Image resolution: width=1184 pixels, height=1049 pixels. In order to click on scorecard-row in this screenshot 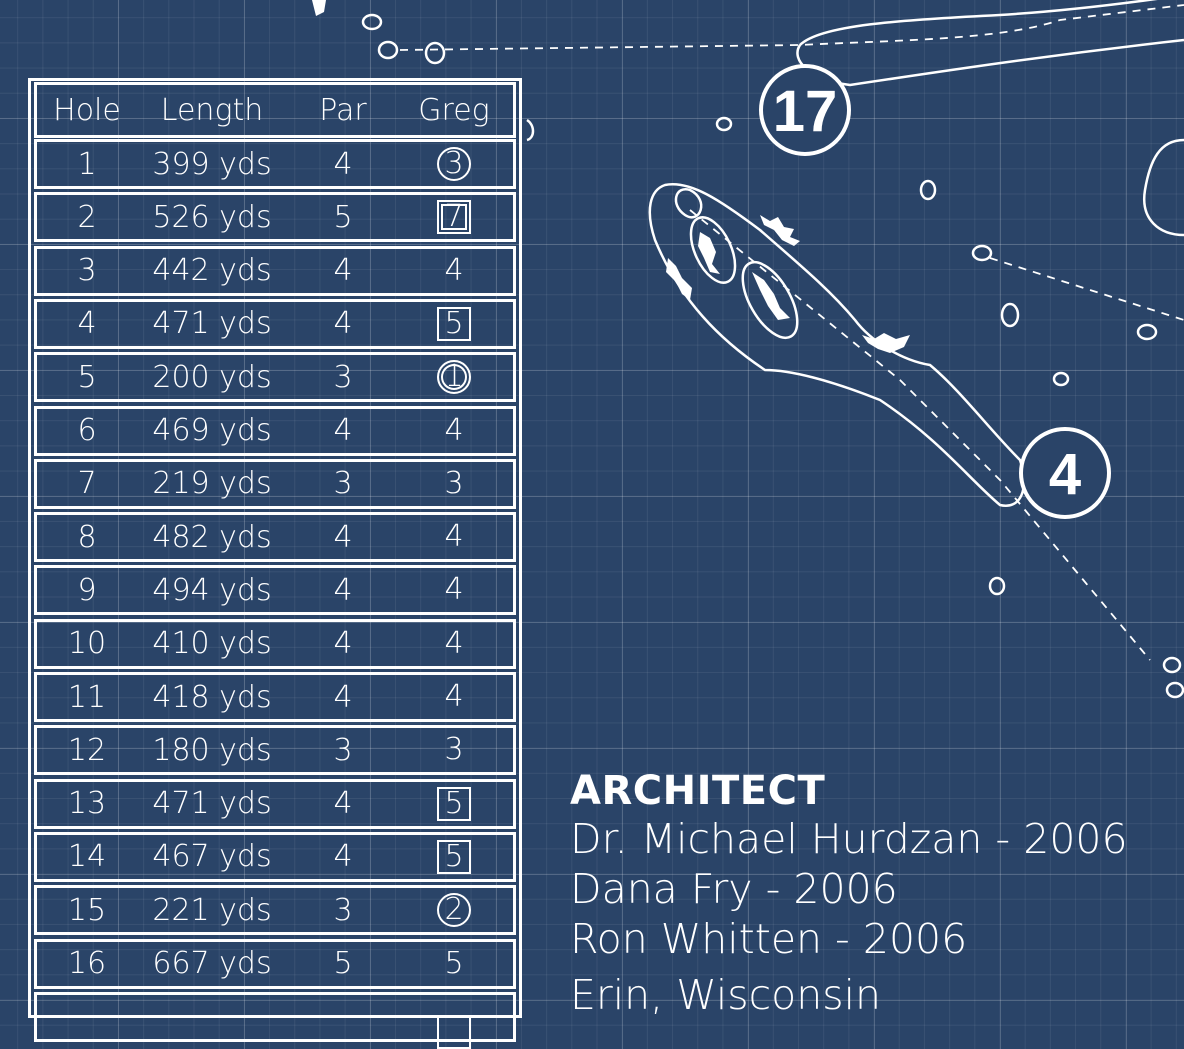, I will do `click(275, 1020)`.